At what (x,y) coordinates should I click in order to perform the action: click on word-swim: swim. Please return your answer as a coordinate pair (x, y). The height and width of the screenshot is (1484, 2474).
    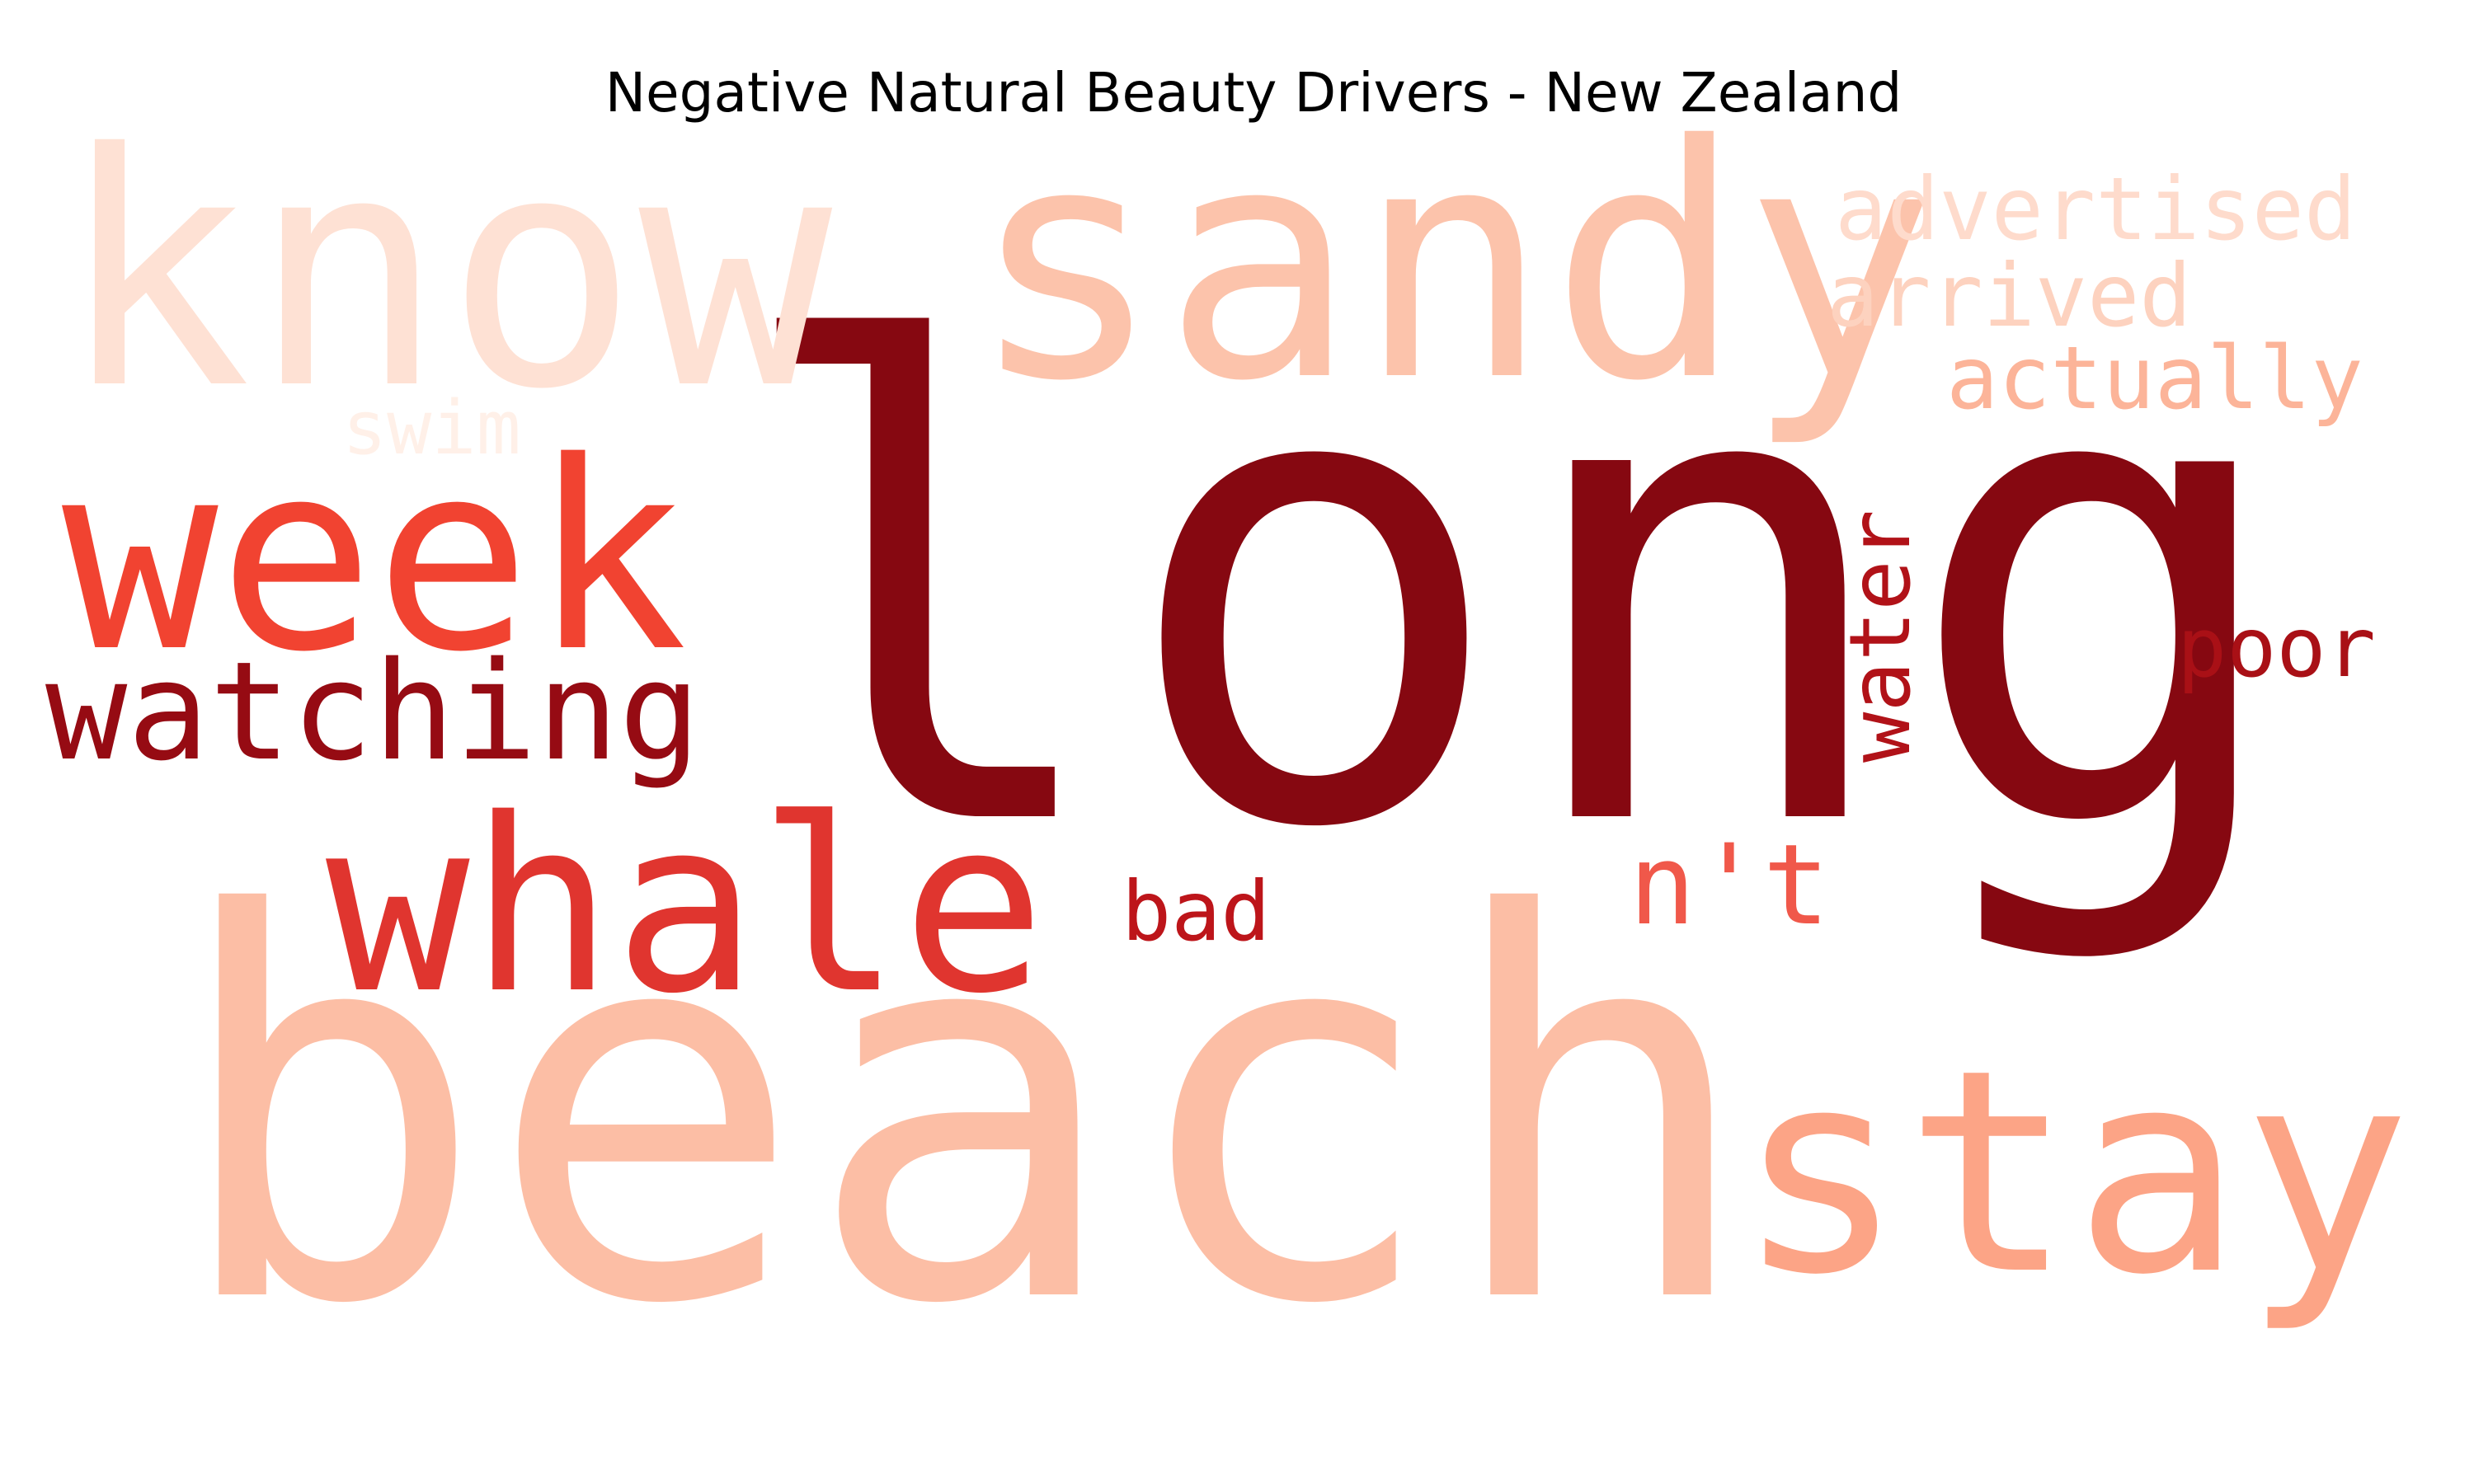
    Looking at the image, I should click on (431, 428).